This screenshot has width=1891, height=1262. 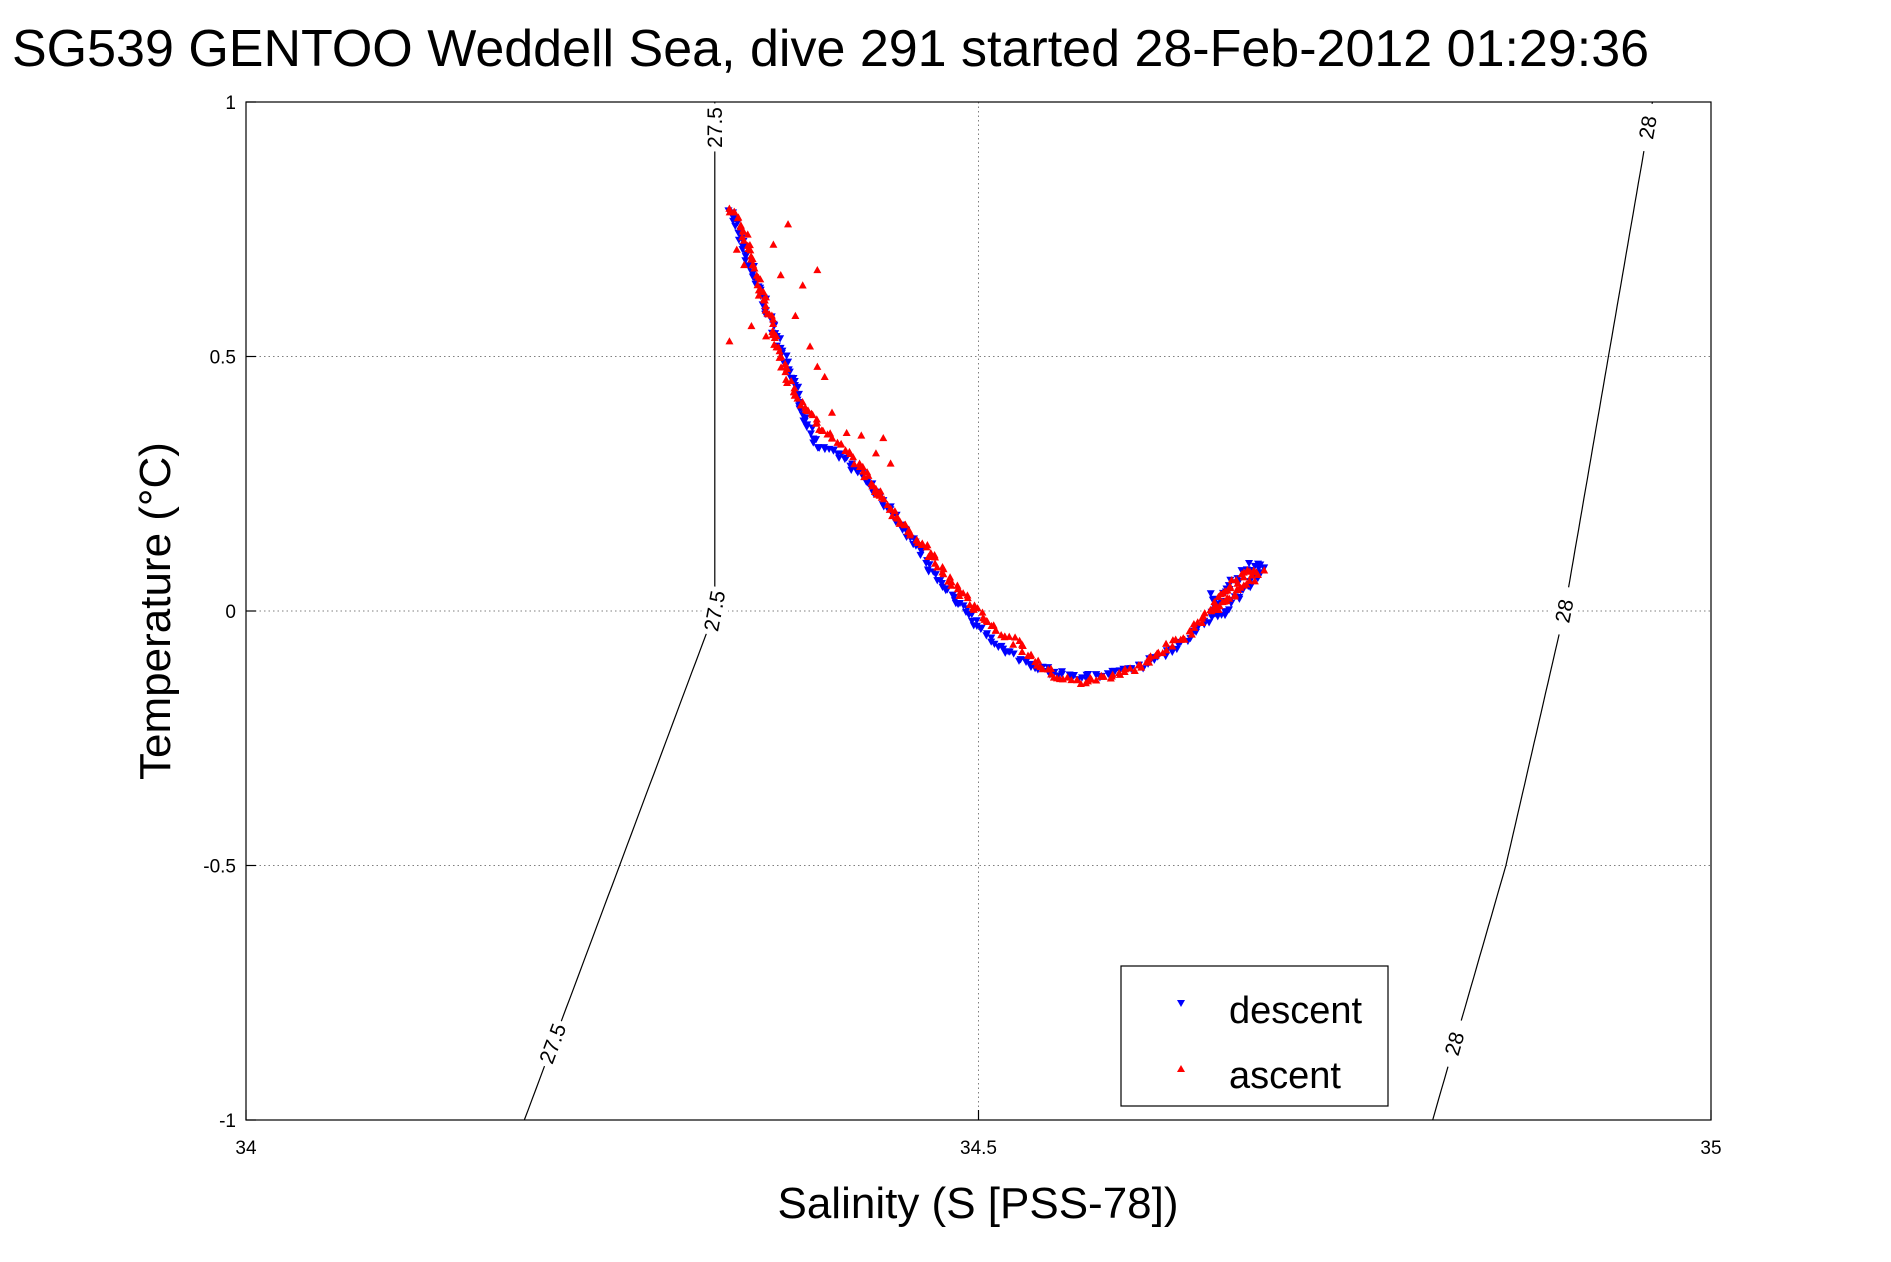 What do you see at coordinates (978, 1148) in the screenshot?
I see `x-tick-label: 34.5` at bounding box center [978, 1148].